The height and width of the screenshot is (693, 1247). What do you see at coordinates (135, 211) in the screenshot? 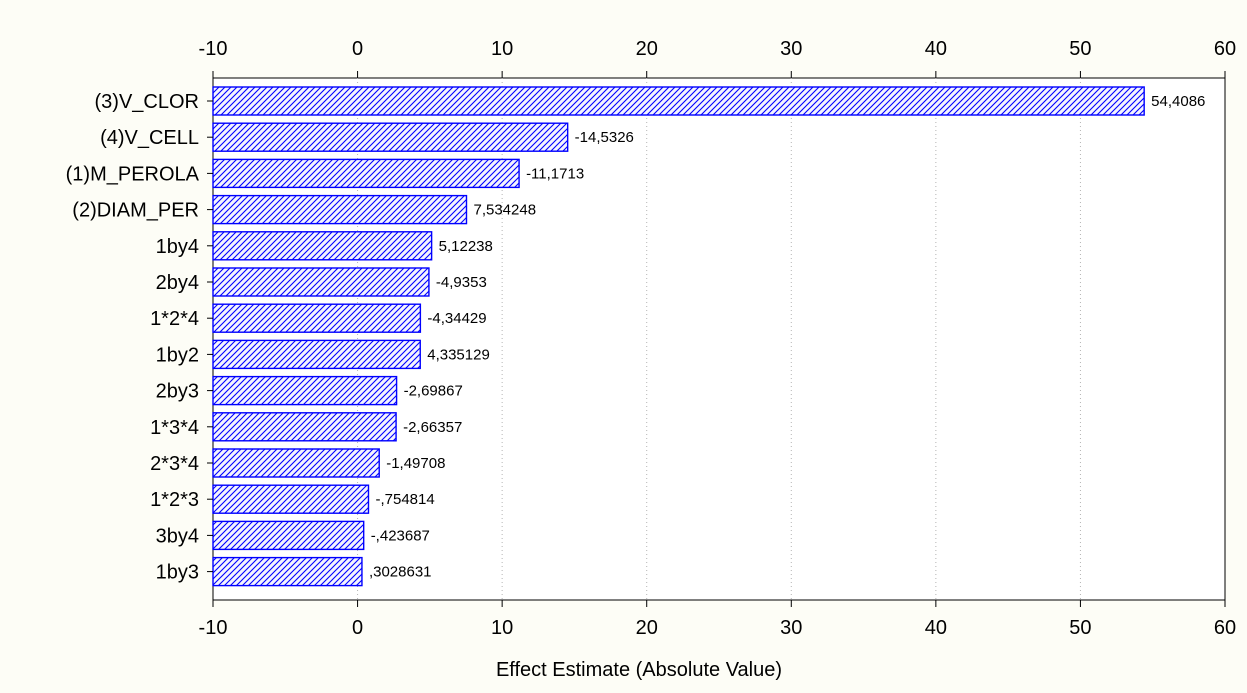
I see `category-label: (2)DIAM_PER` at bounding box center [135, 211].